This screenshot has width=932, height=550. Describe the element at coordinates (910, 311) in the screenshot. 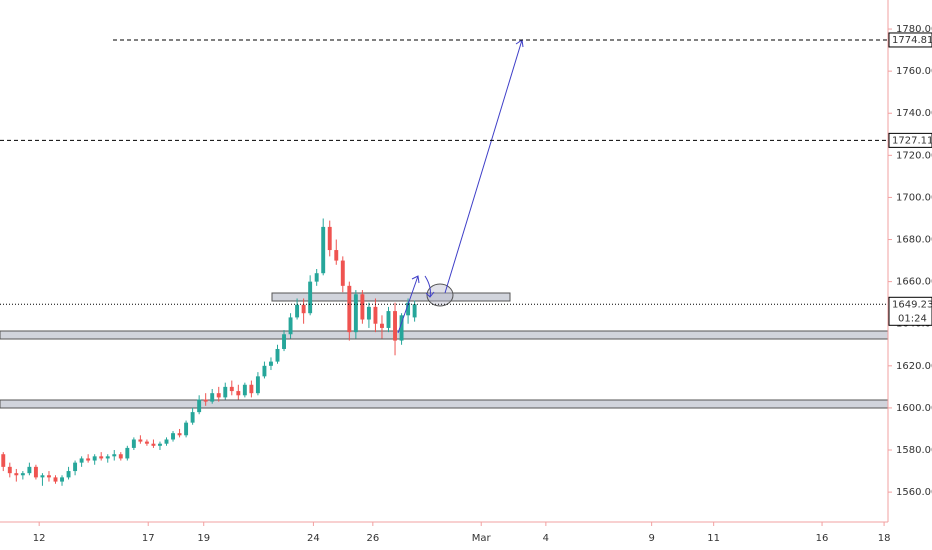

I see `last-price-box` at that location.